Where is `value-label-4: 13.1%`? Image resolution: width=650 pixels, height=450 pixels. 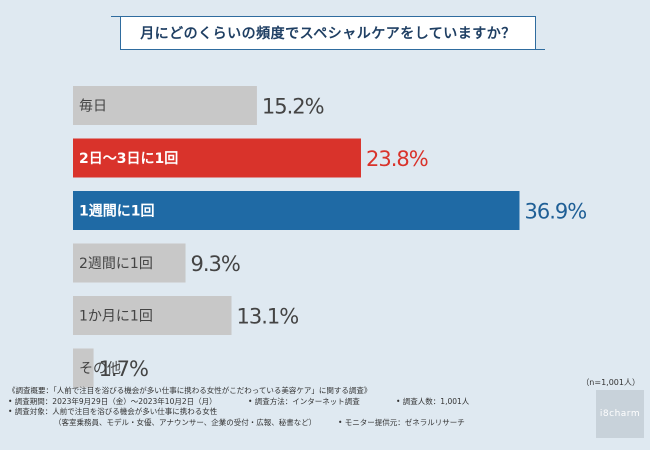 value-label-4: 13.1% is located at coordinates (268, 317).